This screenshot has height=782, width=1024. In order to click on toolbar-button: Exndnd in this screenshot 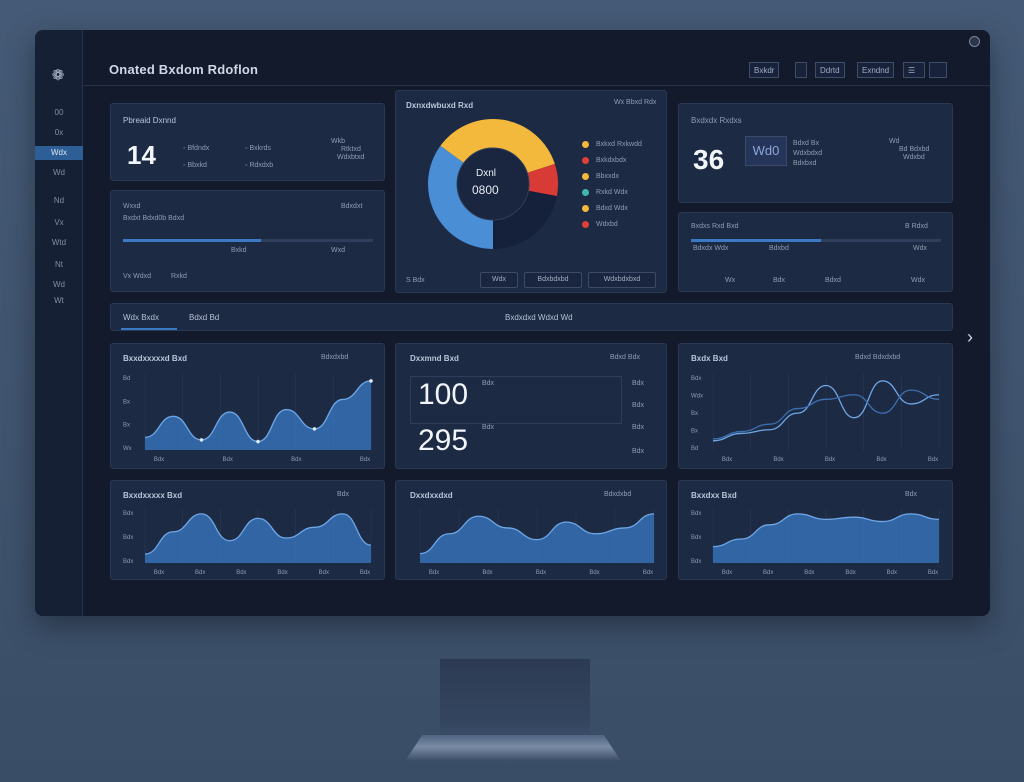, I will do `click(876, 70)`.